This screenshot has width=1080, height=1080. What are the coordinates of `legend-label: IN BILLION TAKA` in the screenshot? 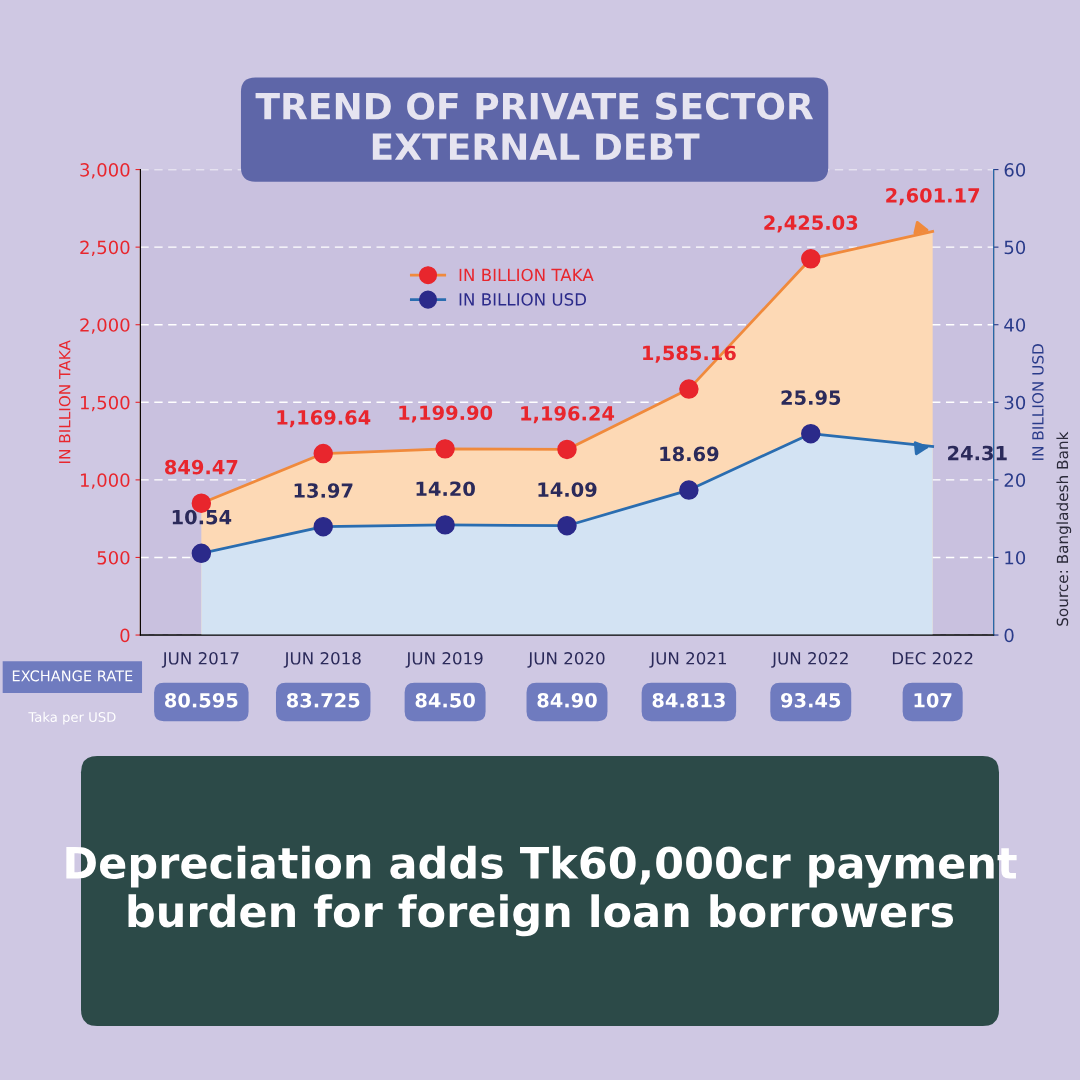 It's located at (526, 275).